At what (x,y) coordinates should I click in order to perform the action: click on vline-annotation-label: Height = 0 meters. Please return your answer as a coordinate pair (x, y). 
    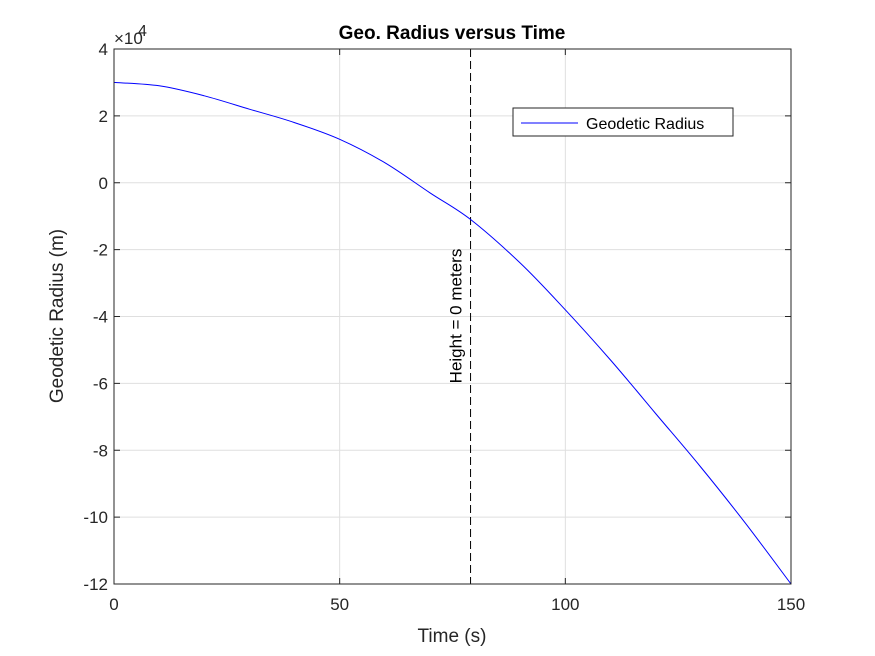
    Looking at the image, I should click on (456, 316).